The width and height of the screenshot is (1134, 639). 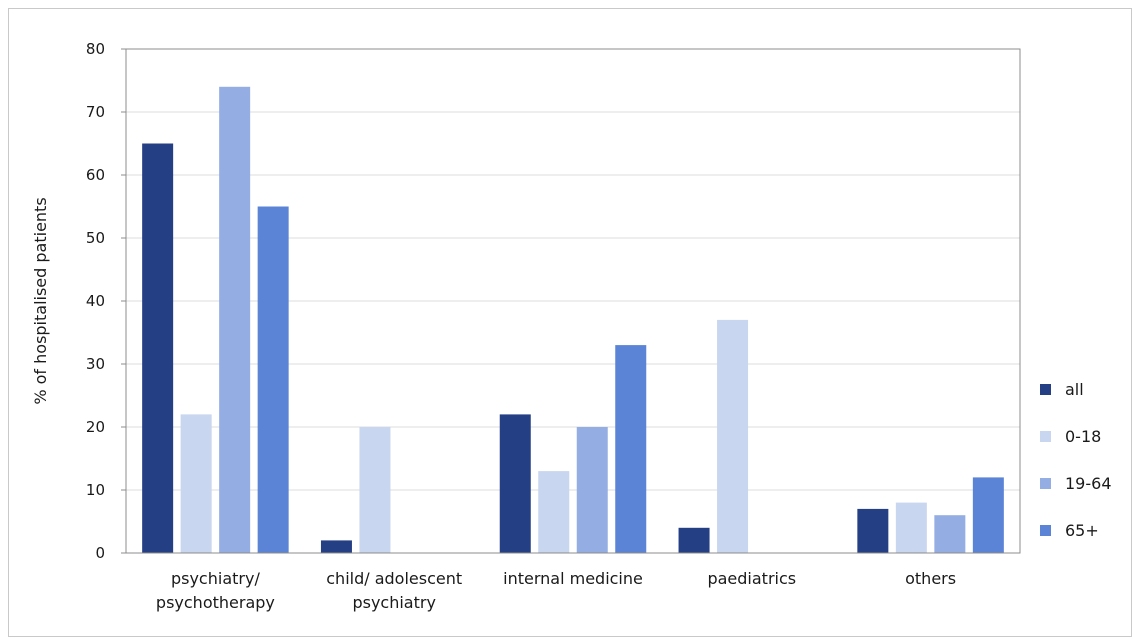 What do you see at coordinates (1083, 436) in the screenshot?
I see `legend-label: 0-18` at bounding box center [1083, 436].